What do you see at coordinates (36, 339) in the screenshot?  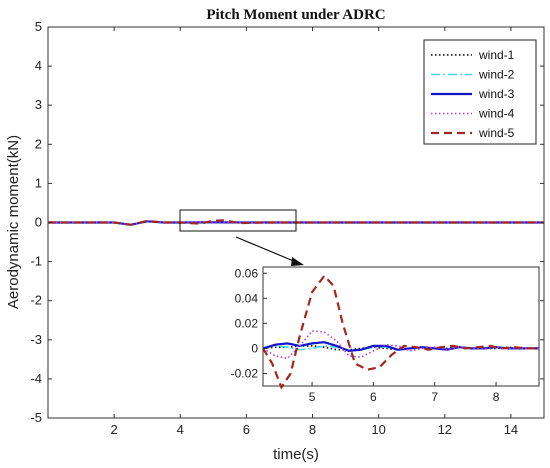 I see `y-tick-label: -3` at bounding box center [36, 339].